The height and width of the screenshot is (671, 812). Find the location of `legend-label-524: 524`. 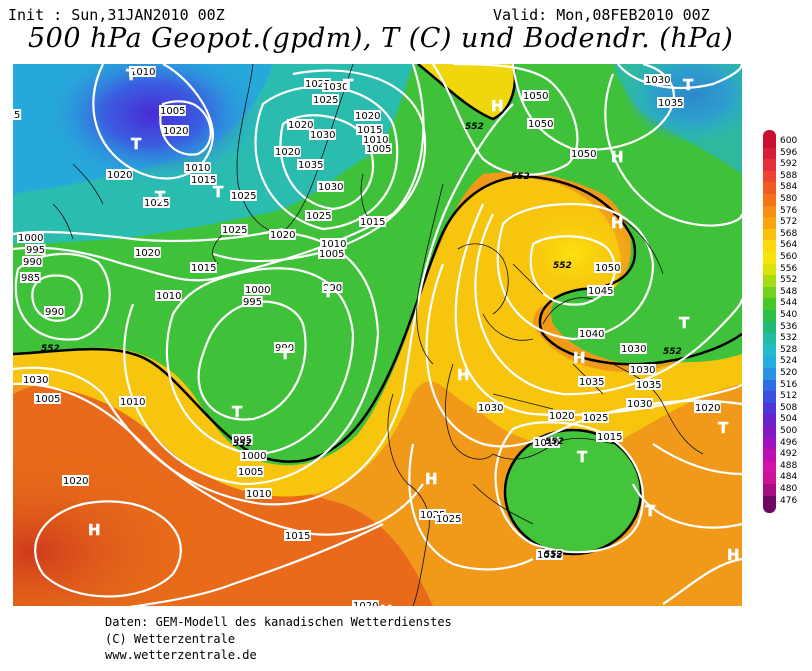

legend-label-524: 524 is located at coordinates (789, 361).